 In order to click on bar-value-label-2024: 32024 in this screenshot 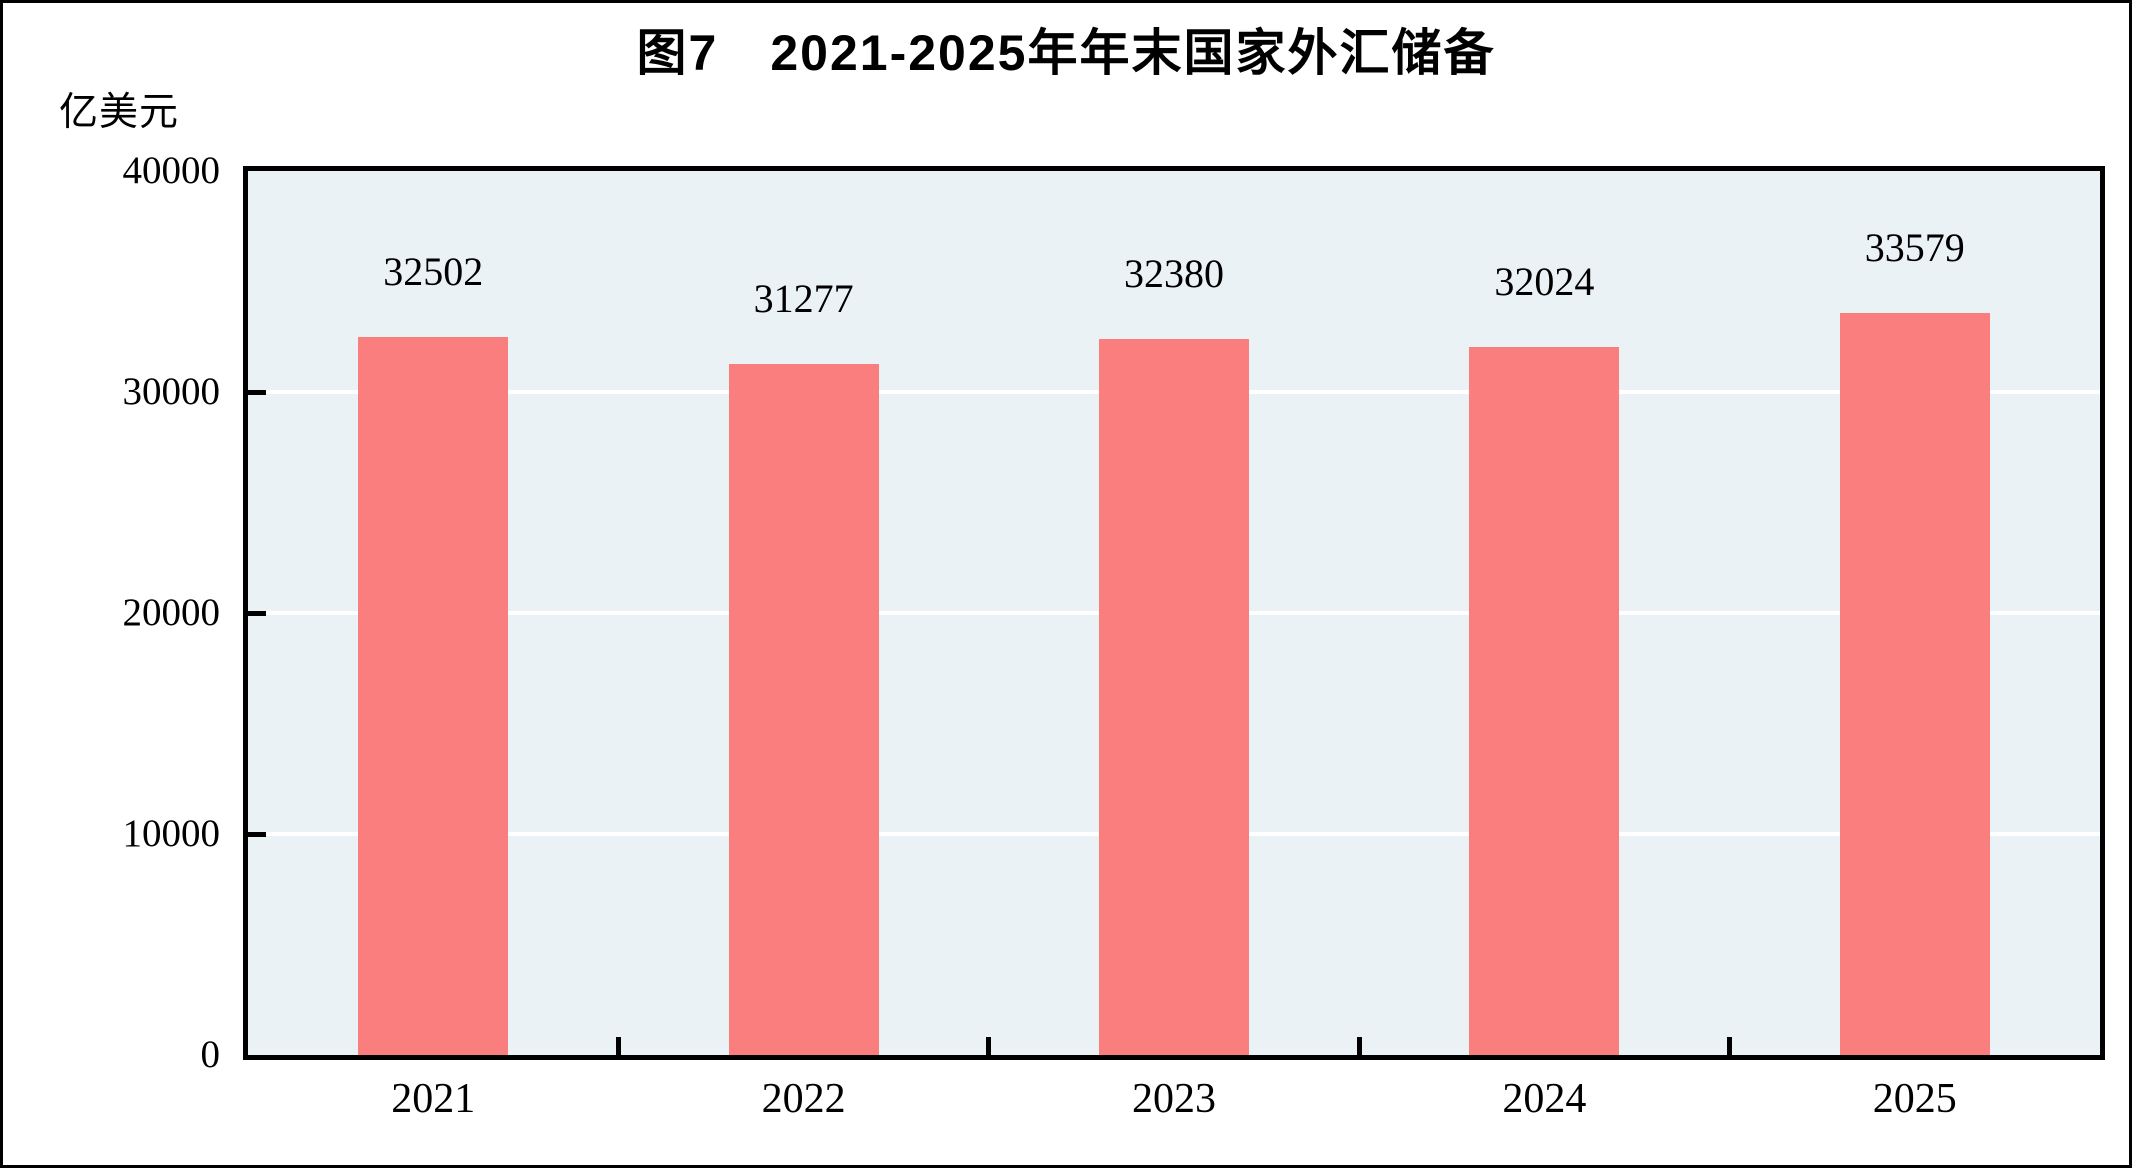, I will do `click(1544, 282)`.